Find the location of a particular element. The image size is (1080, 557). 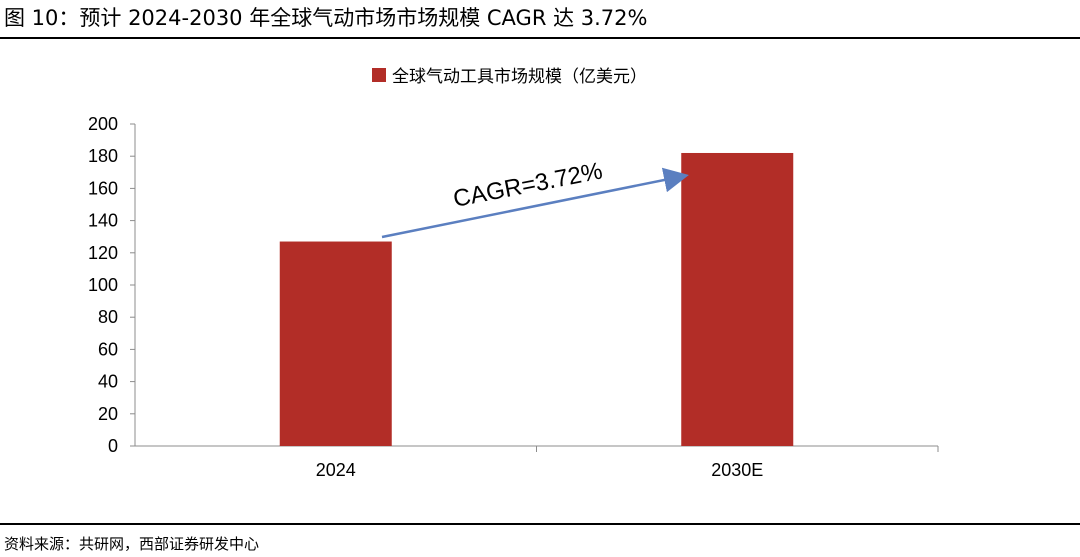

y-tick-label: 180 is located at coordinates (103, 156).